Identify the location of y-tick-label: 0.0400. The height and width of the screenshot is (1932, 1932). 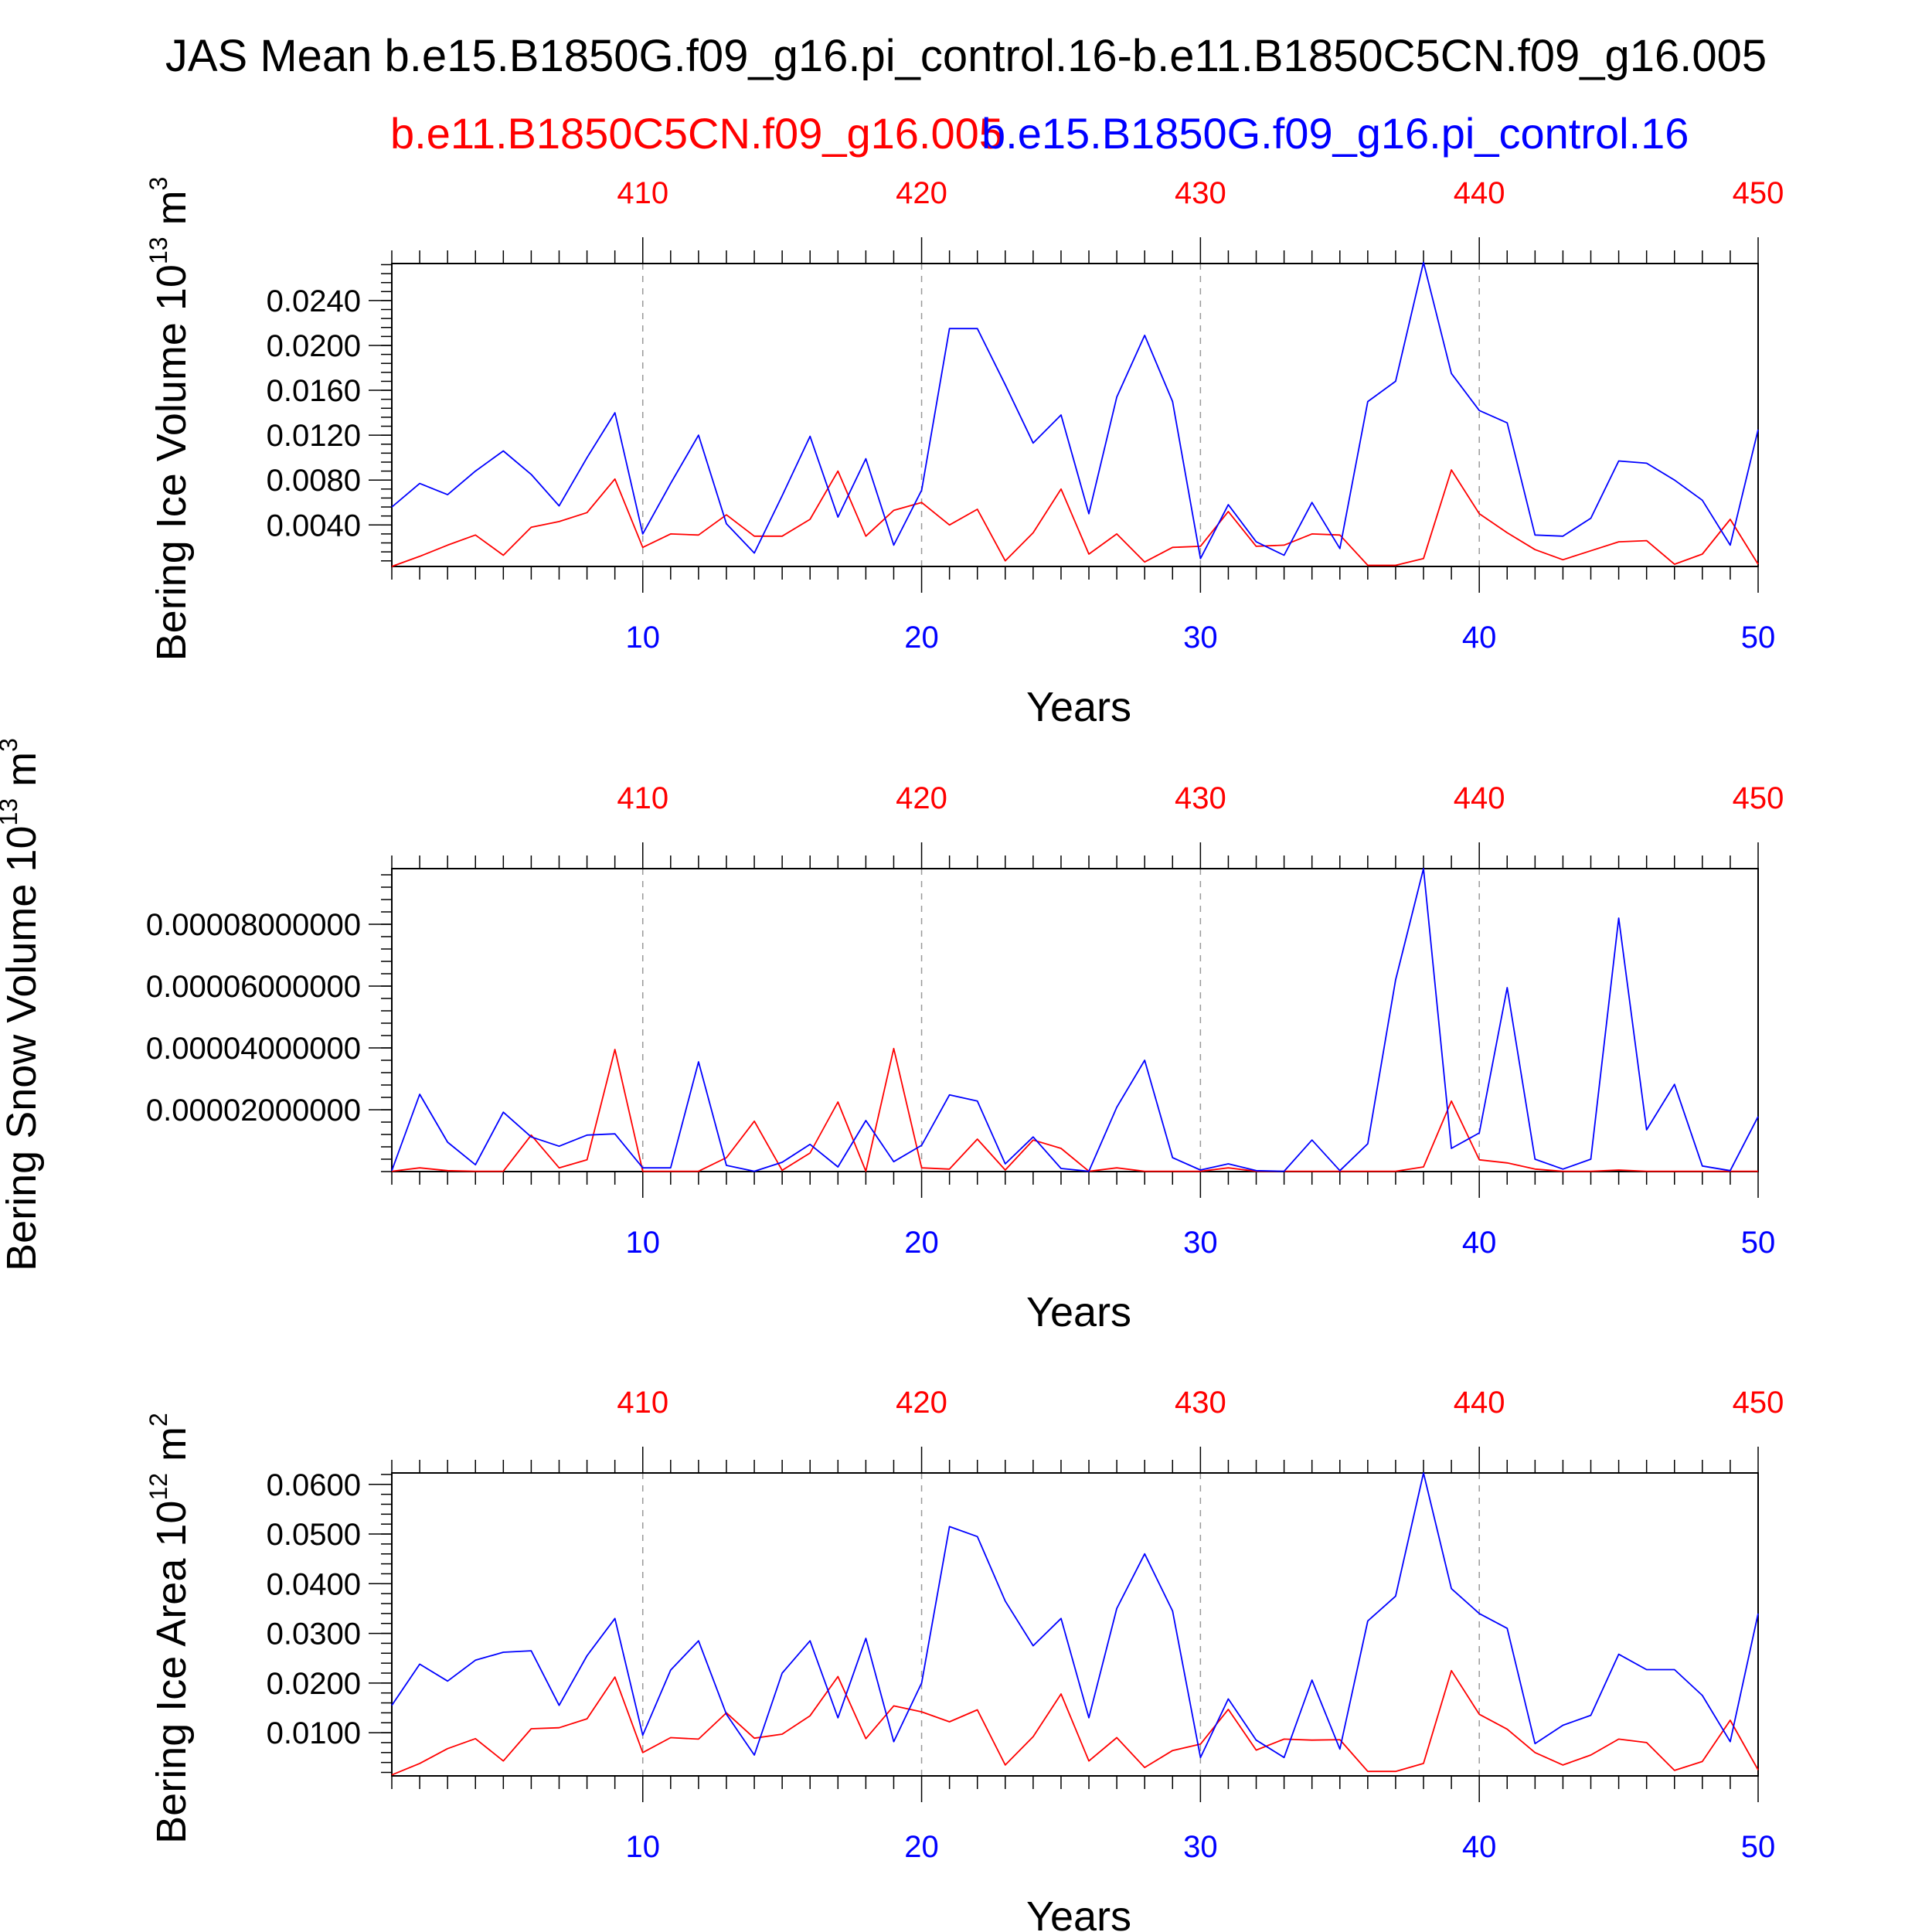
(314, 1584).